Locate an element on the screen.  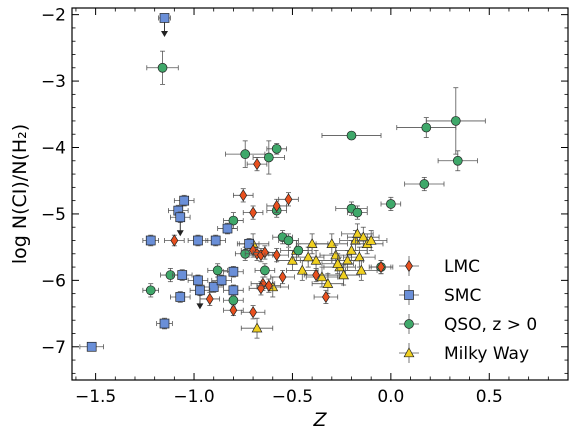
x-tick-label: −1.0 is located at coordinates (193, 397).